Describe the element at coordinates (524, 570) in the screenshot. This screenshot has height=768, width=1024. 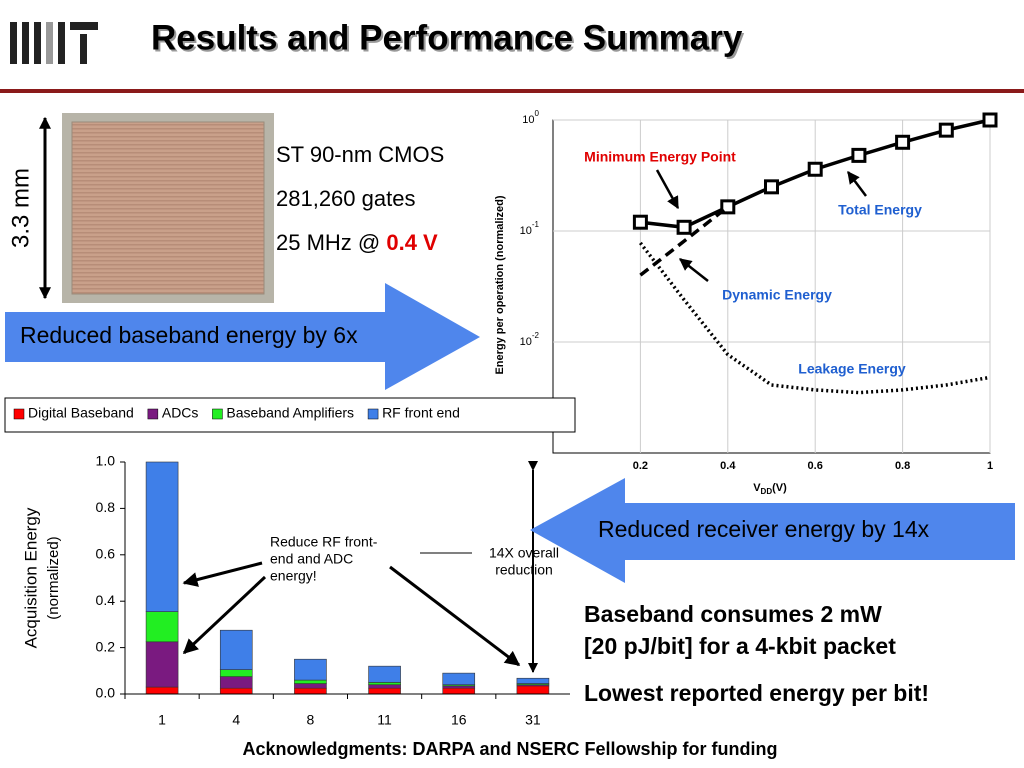
I see `annotation: reduction` at that location.